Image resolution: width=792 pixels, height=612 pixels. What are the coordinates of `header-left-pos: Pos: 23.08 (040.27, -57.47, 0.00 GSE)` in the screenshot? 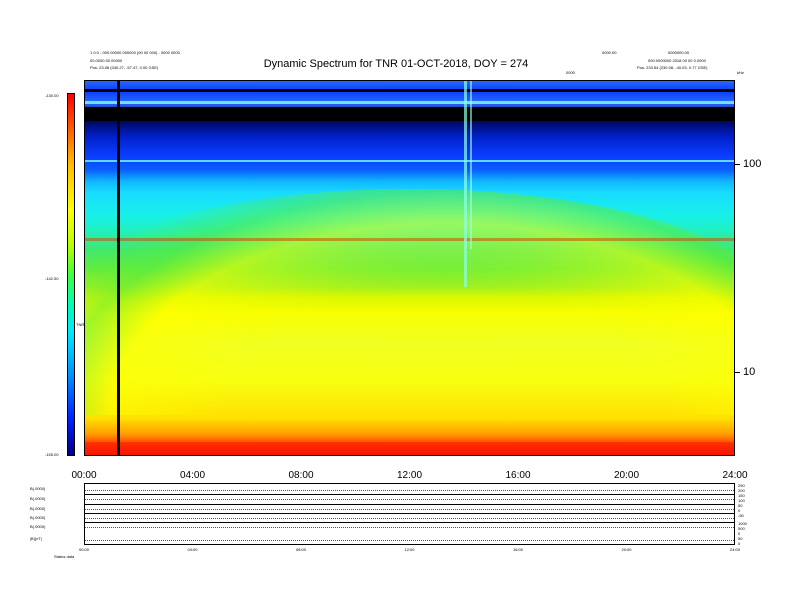 It's located at (124, 67).